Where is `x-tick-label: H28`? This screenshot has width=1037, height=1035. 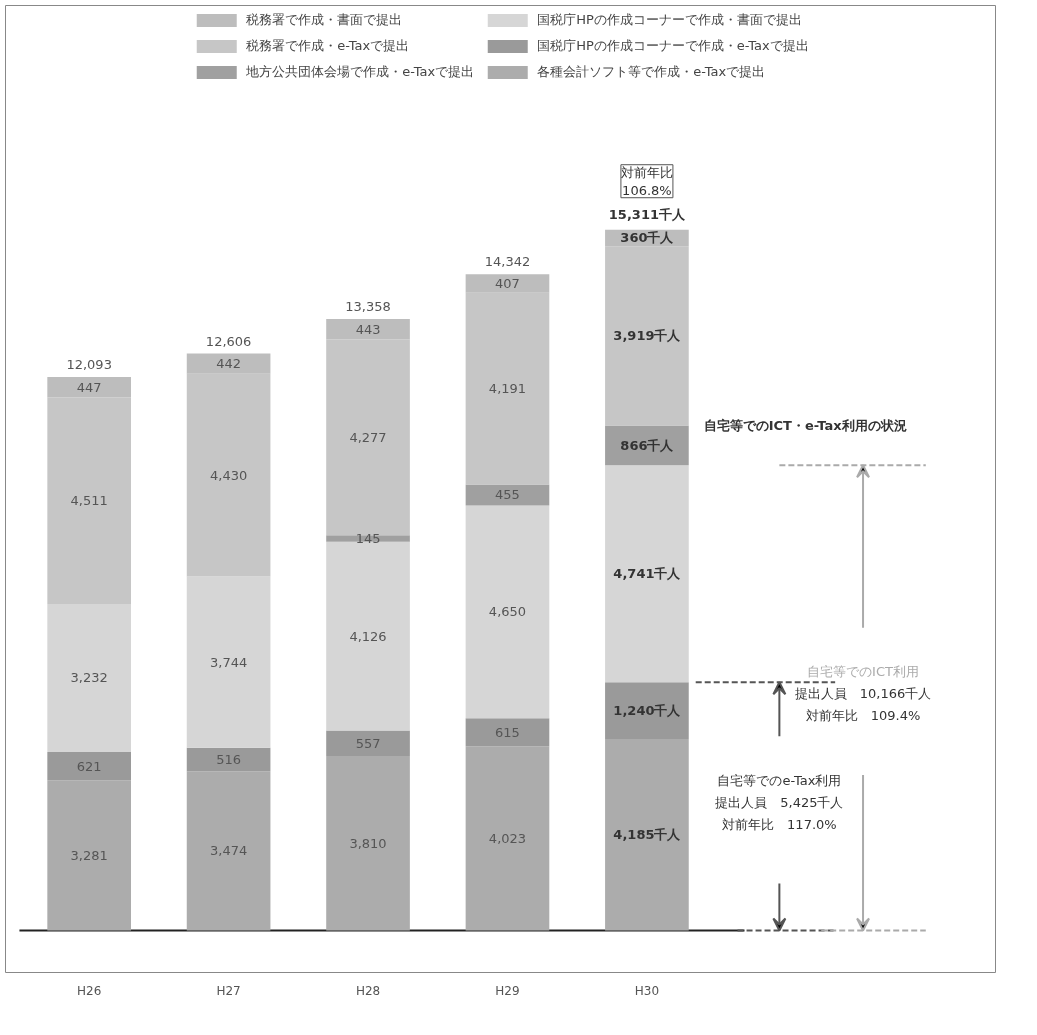 x-tick-label: H28 is located at coordinates (368, 990).